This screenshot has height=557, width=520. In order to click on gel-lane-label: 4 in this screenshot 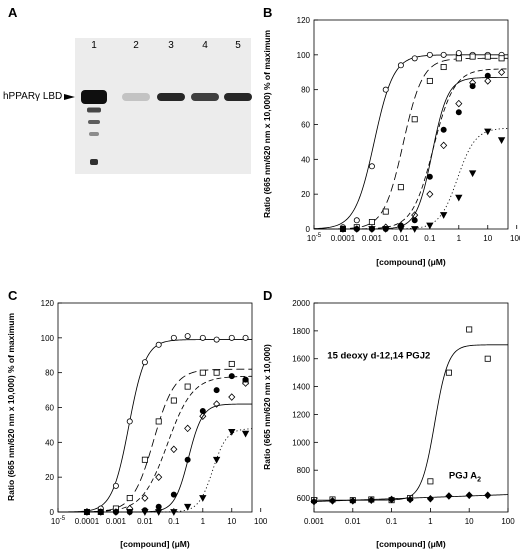, I will do `click(205, 45)`.